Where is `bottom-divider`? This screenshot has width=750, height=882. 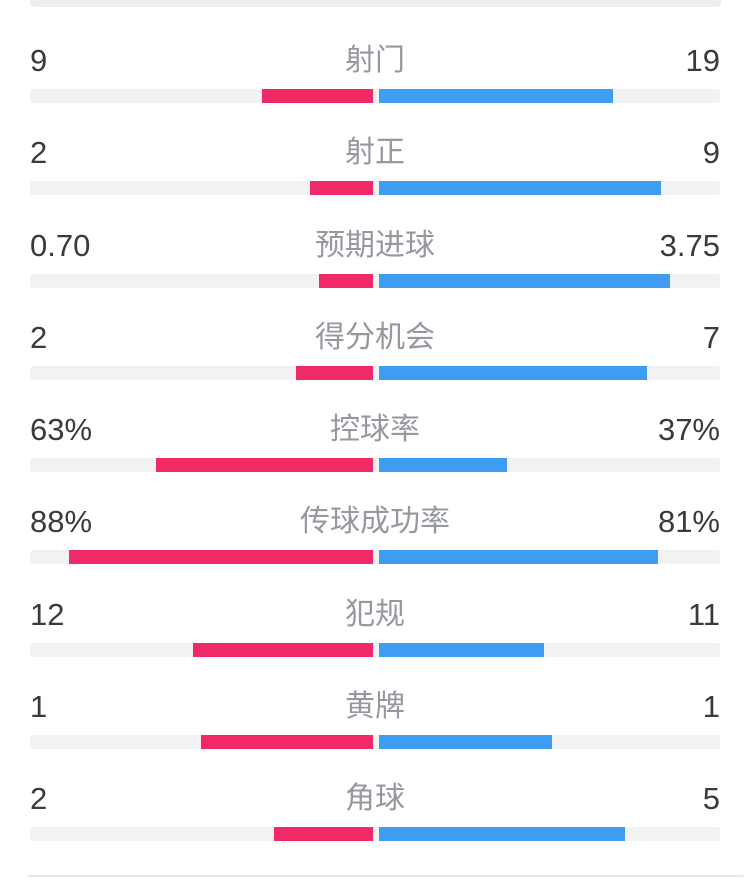 bottom-divider is located at coordinates (386, 876).